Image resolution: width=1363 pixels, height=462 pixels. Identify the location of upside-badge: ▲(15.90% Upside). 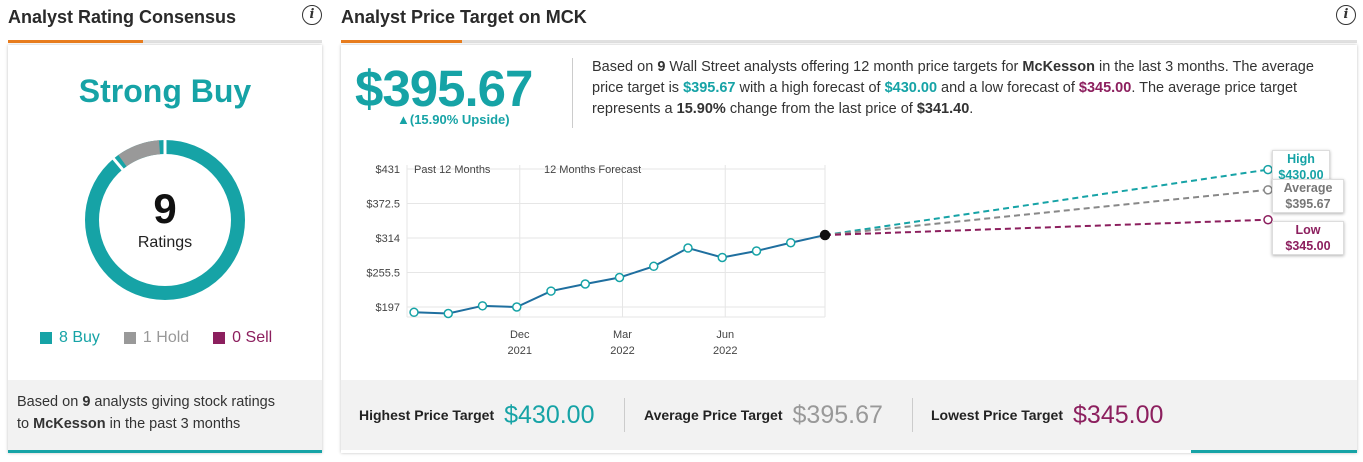
(453, 119).